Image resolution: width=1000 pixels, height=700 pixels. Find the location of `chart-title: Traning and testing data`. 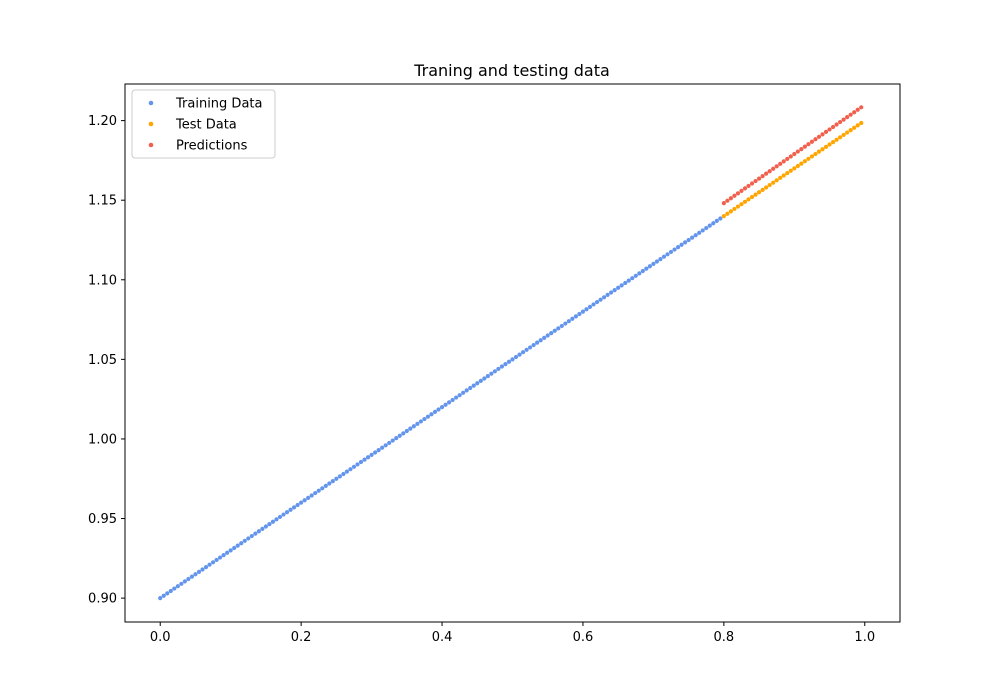

chart-title: Traning and testing data is located at coordinates (511, 70).